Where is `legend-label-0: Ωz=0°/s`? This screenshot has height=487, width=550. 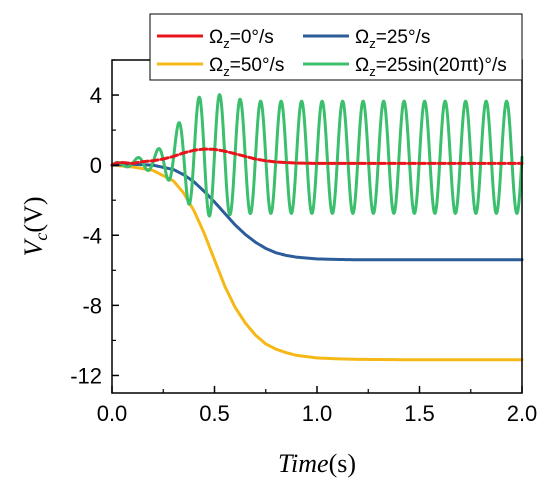 legend-label-0: Ωz=0°/s is located at coordinates (241, 39).